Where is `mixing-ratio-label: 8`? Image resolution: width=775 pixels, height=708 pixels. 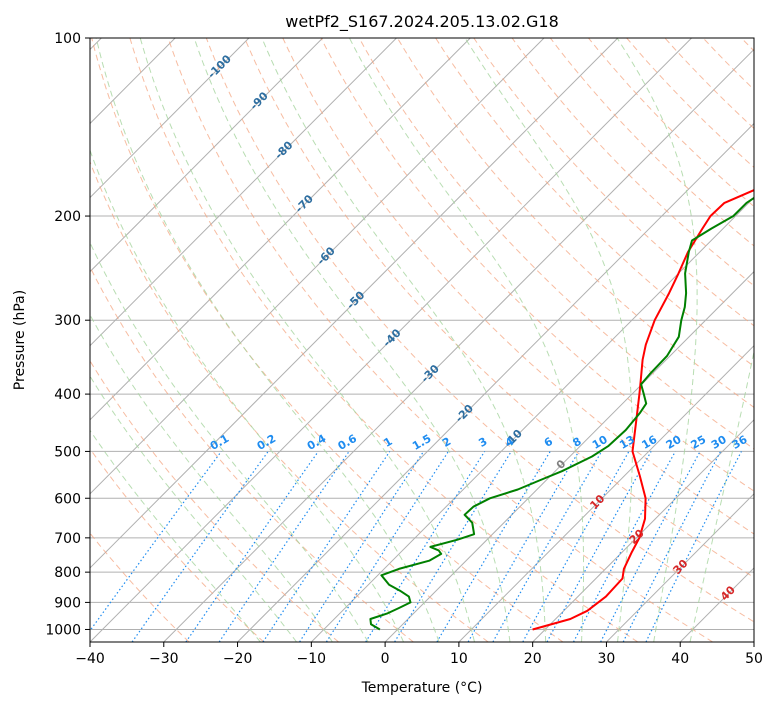
mixing-ratio-label: 8 is located at coordinates (576, 442).